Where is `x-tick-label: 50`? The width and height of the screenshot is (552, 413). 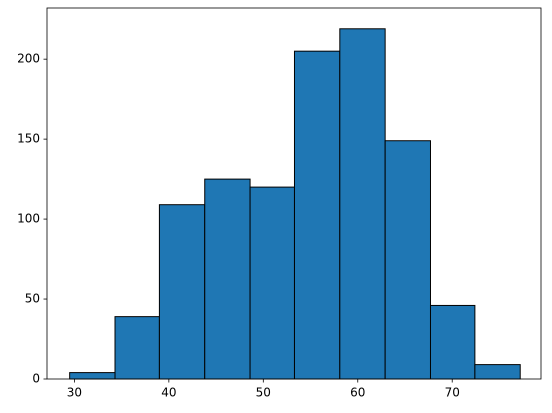
x-tick-label: 50 is located at coordinates (263, 393).